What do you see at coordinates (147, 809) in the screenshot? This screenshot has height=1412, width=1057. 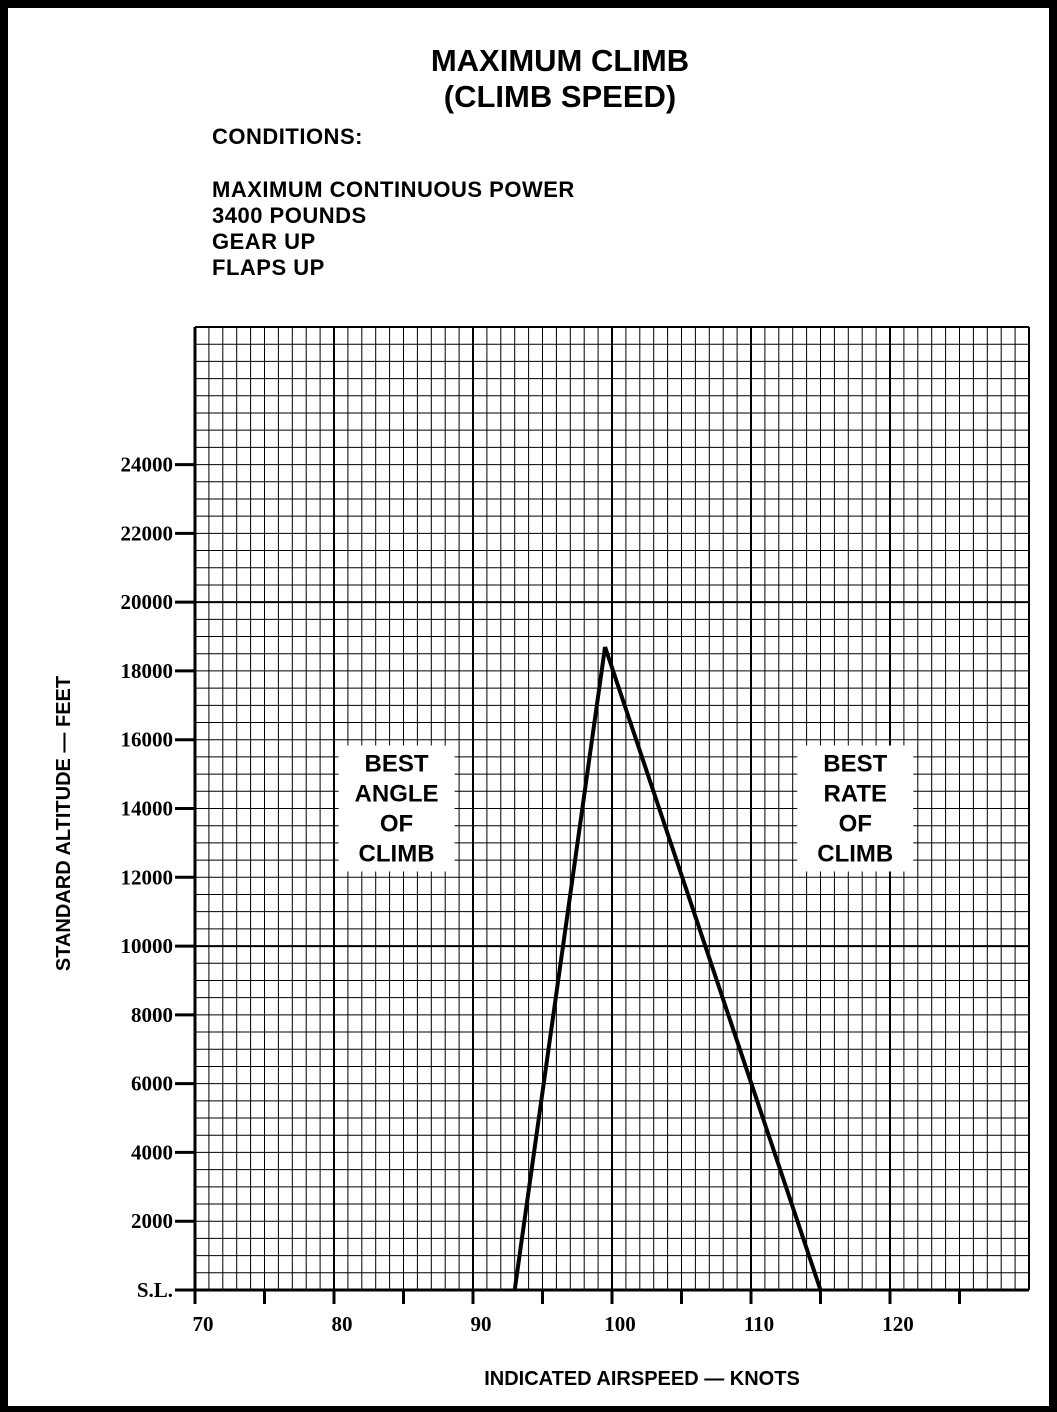 I see `y-tick-label: 14000` at bounding box center [147, 809].